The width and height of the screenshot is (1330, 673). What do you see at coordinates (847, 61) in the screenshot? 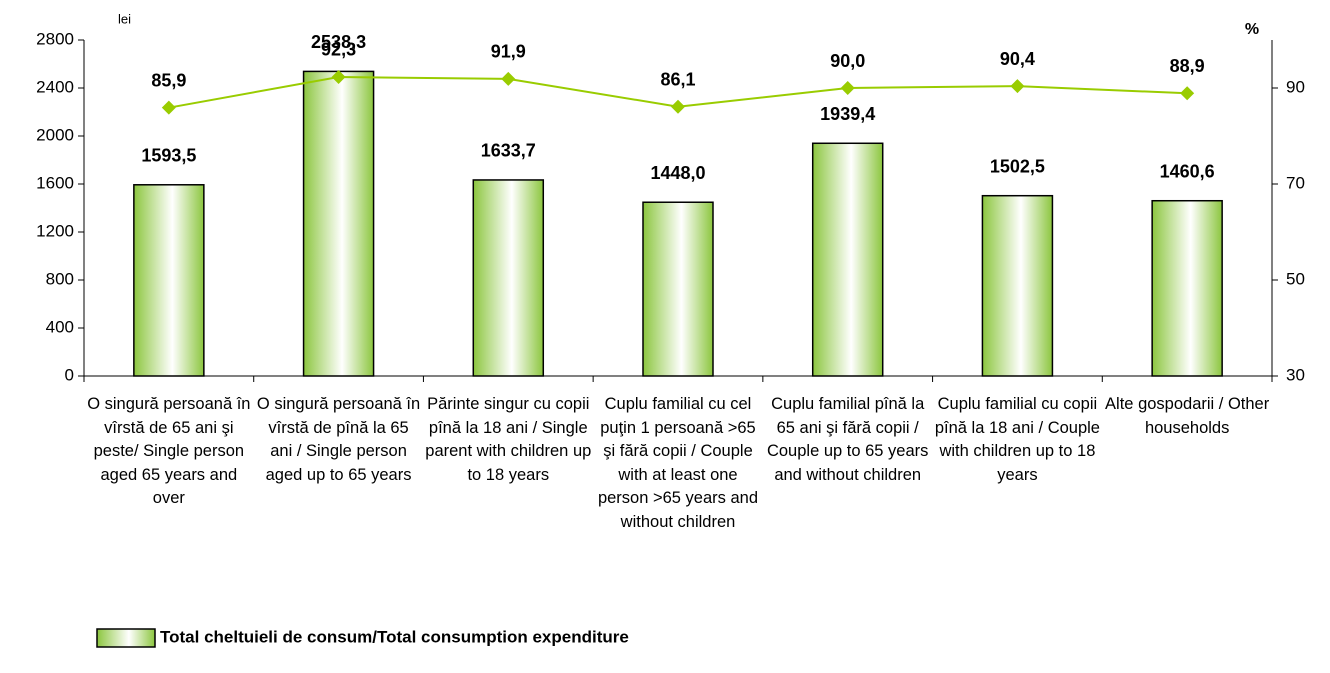
I see `line-value-label: 90,0` at bounding box center [847, 61].